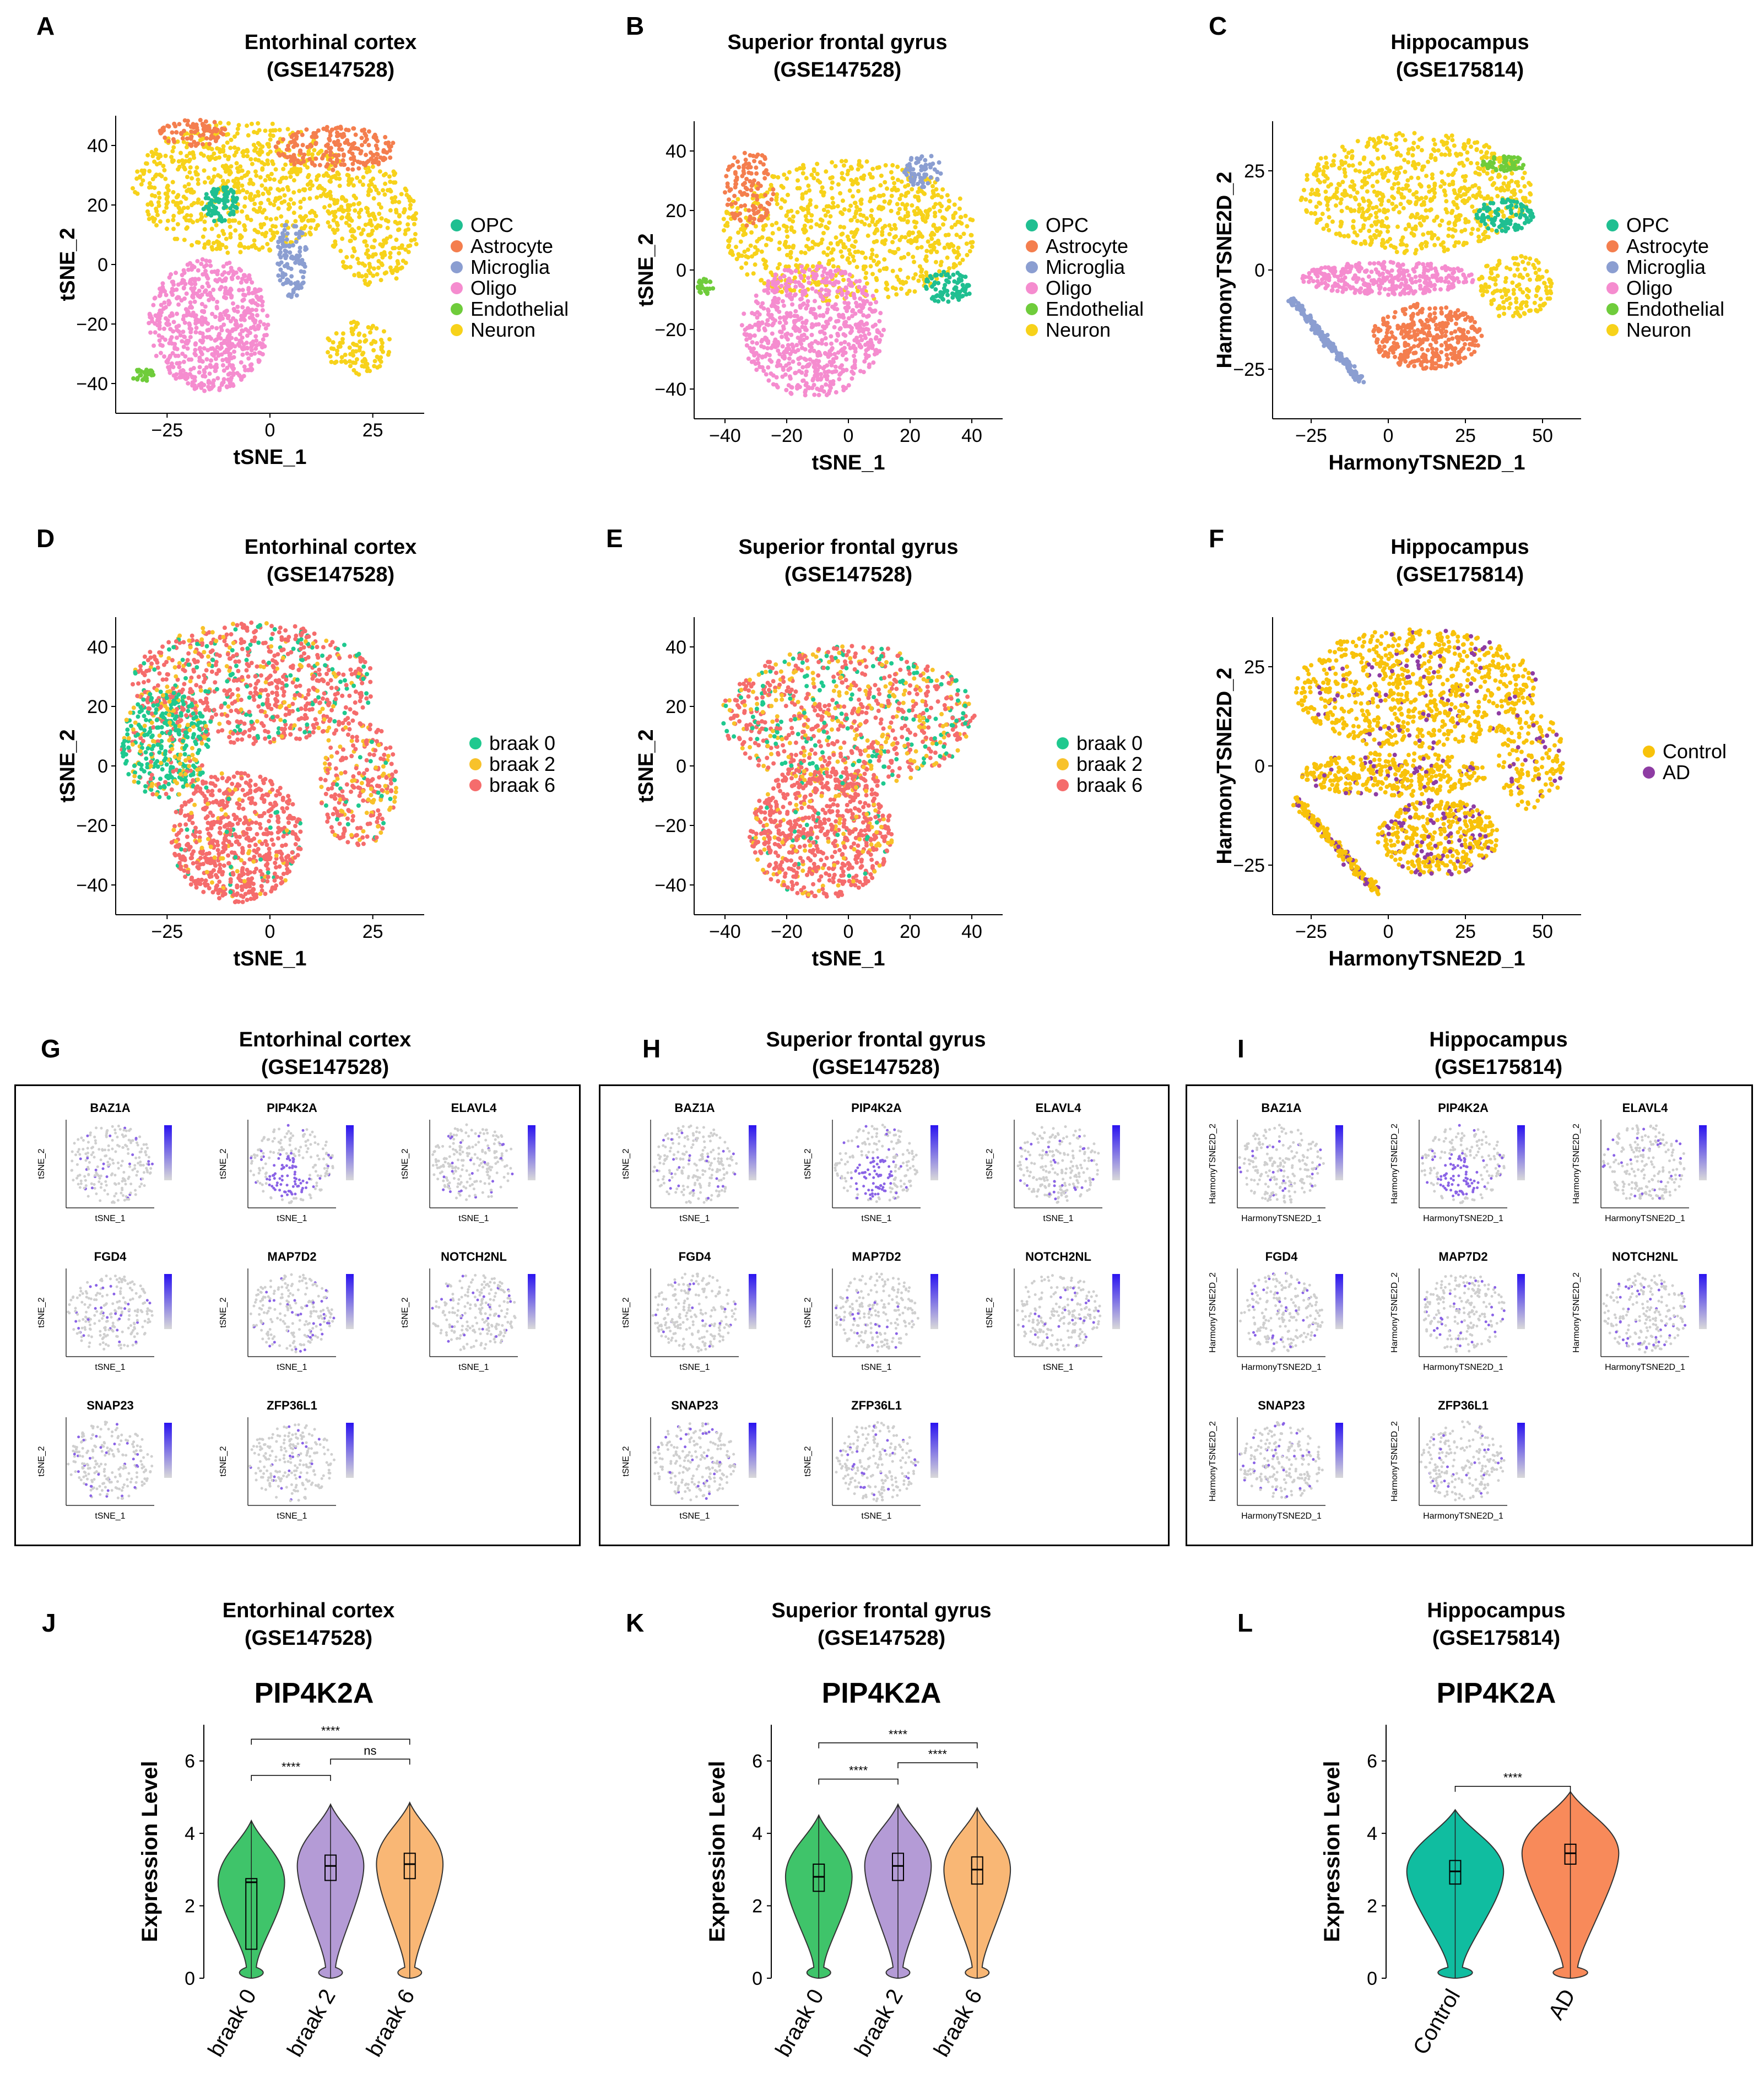  I want to click on y-tick-label: 25, so click(1254, 667).